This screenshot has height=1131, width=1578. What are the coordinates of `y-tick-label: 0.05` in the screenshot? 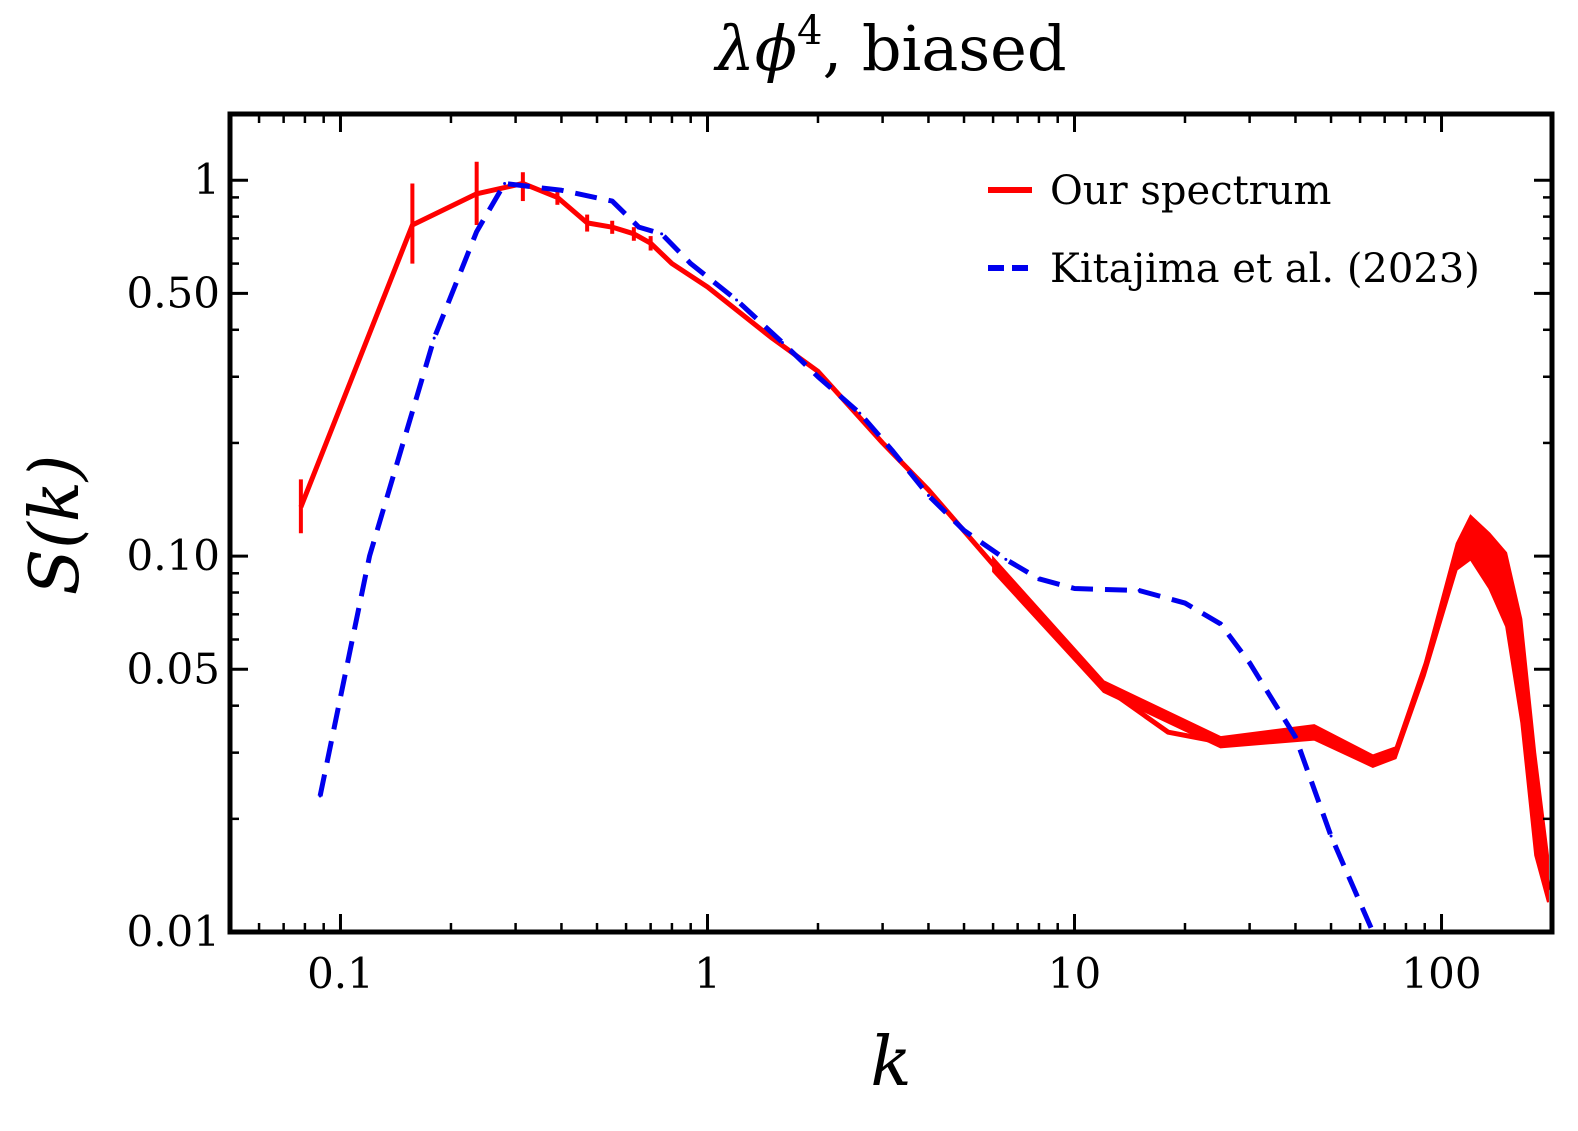 It's located at (173, 668).